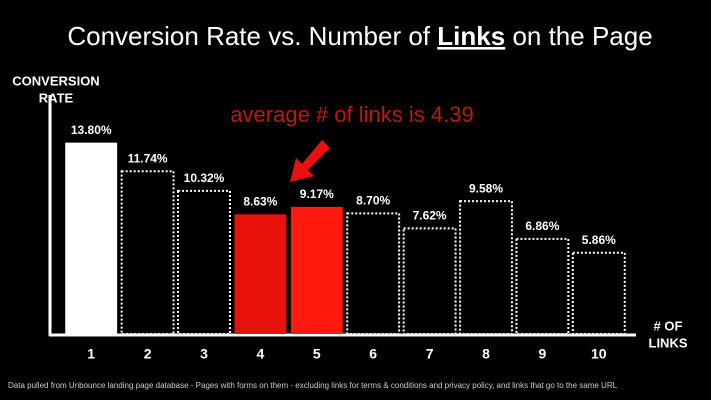 The height and width of the screenshot is (400, 711). Describe the element at coordinates (204, 354) in the screenshot. I see `x-tick-label: 3` at that location.